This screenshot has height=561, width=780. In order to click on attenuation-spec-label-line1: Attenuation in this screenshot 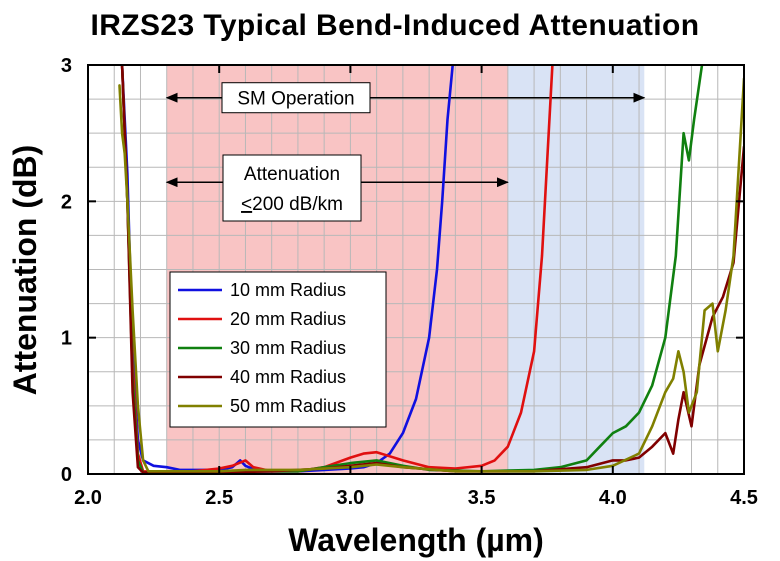, I will do `click(292, 174)`.